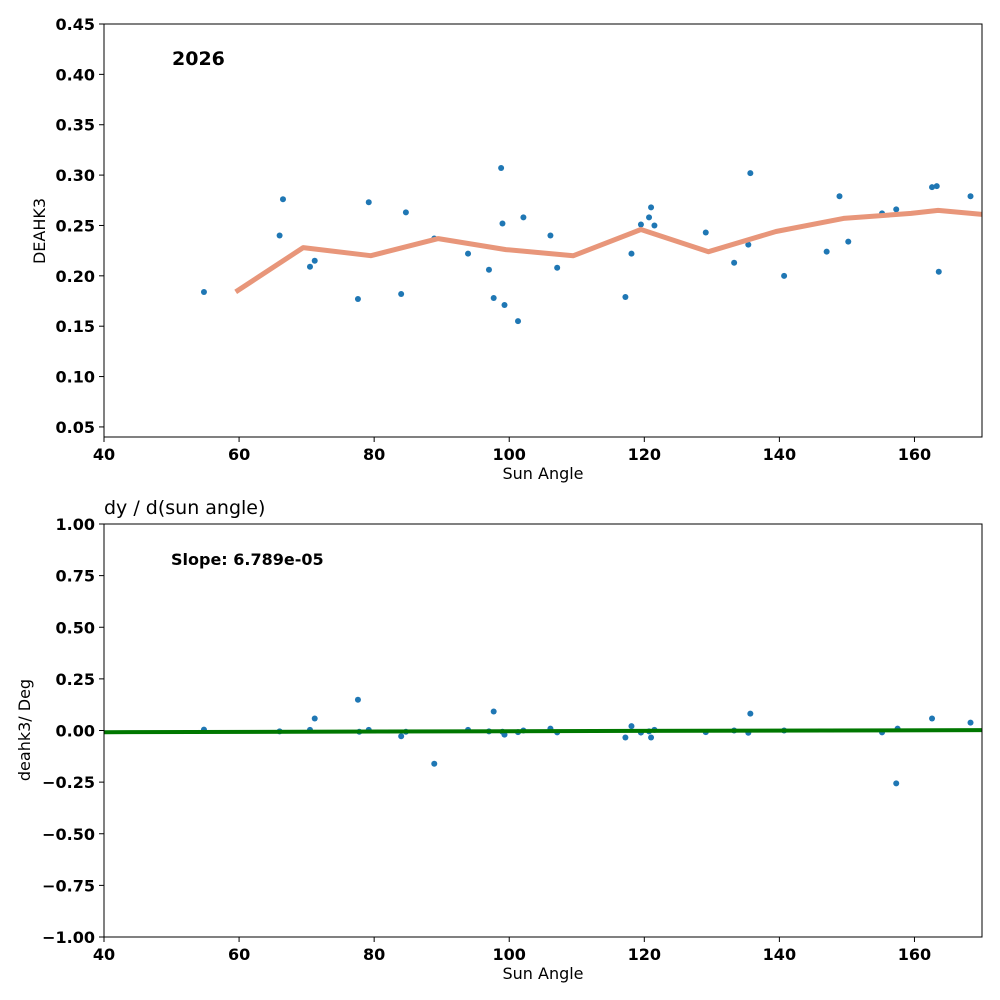  Describe the element at coordinates (75, 24) in the screenshot. I see `top-y-tick-label: 0.45` at that location.